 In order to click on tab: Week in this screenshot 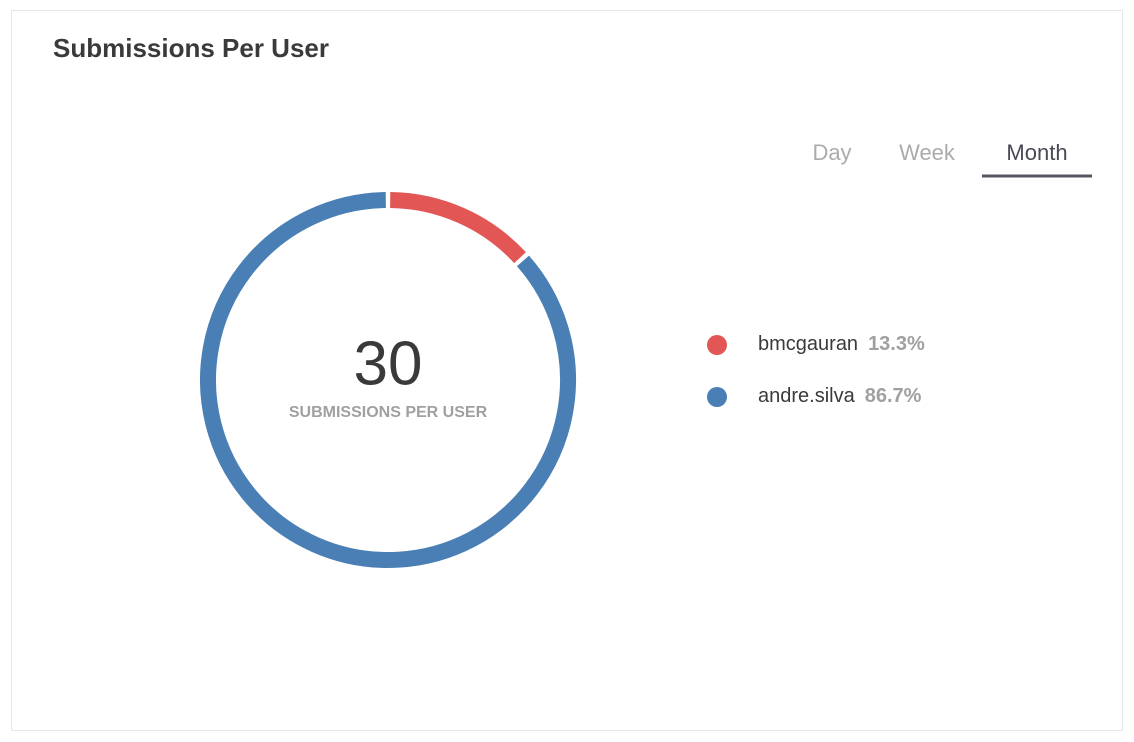, I will do `click(927, 152)`.